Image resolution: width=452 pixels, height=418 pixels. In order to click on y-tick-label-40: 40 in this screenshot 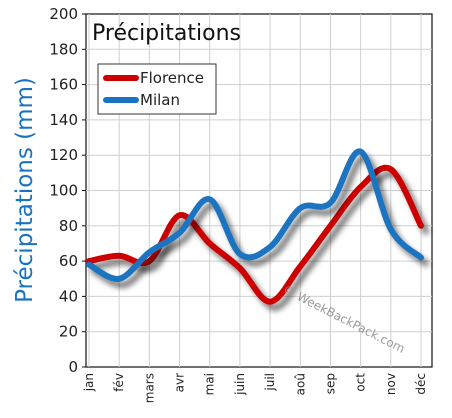, I will do `click(68, 296)`.